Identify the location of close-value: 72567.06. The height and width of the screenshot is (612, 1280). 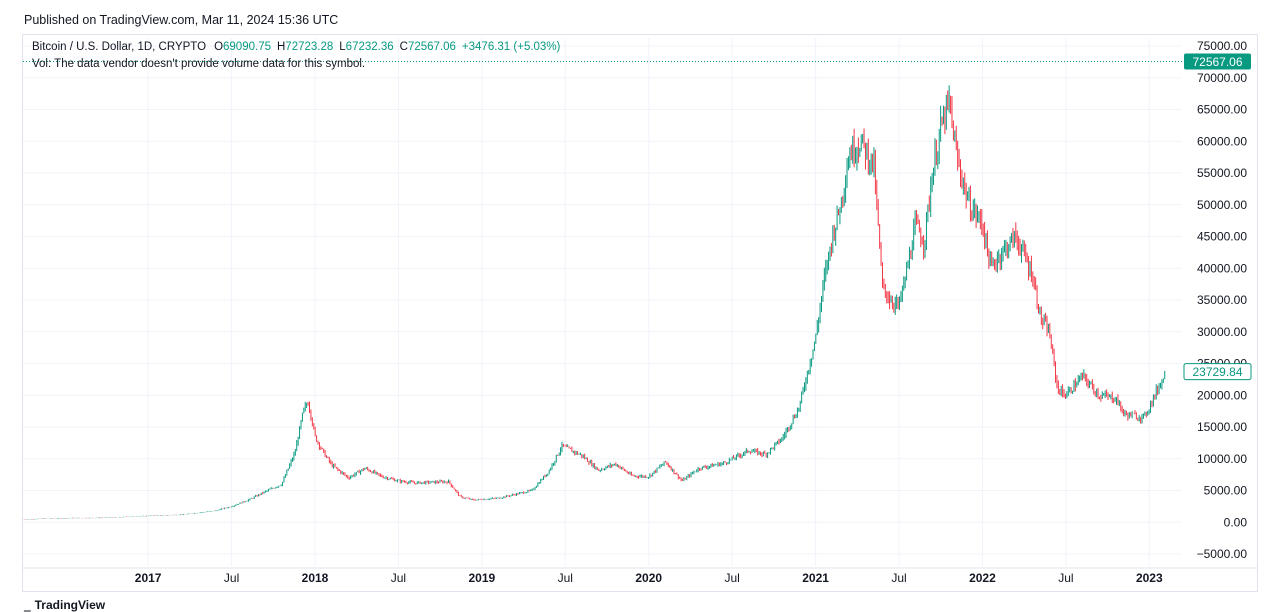
(431, 47).